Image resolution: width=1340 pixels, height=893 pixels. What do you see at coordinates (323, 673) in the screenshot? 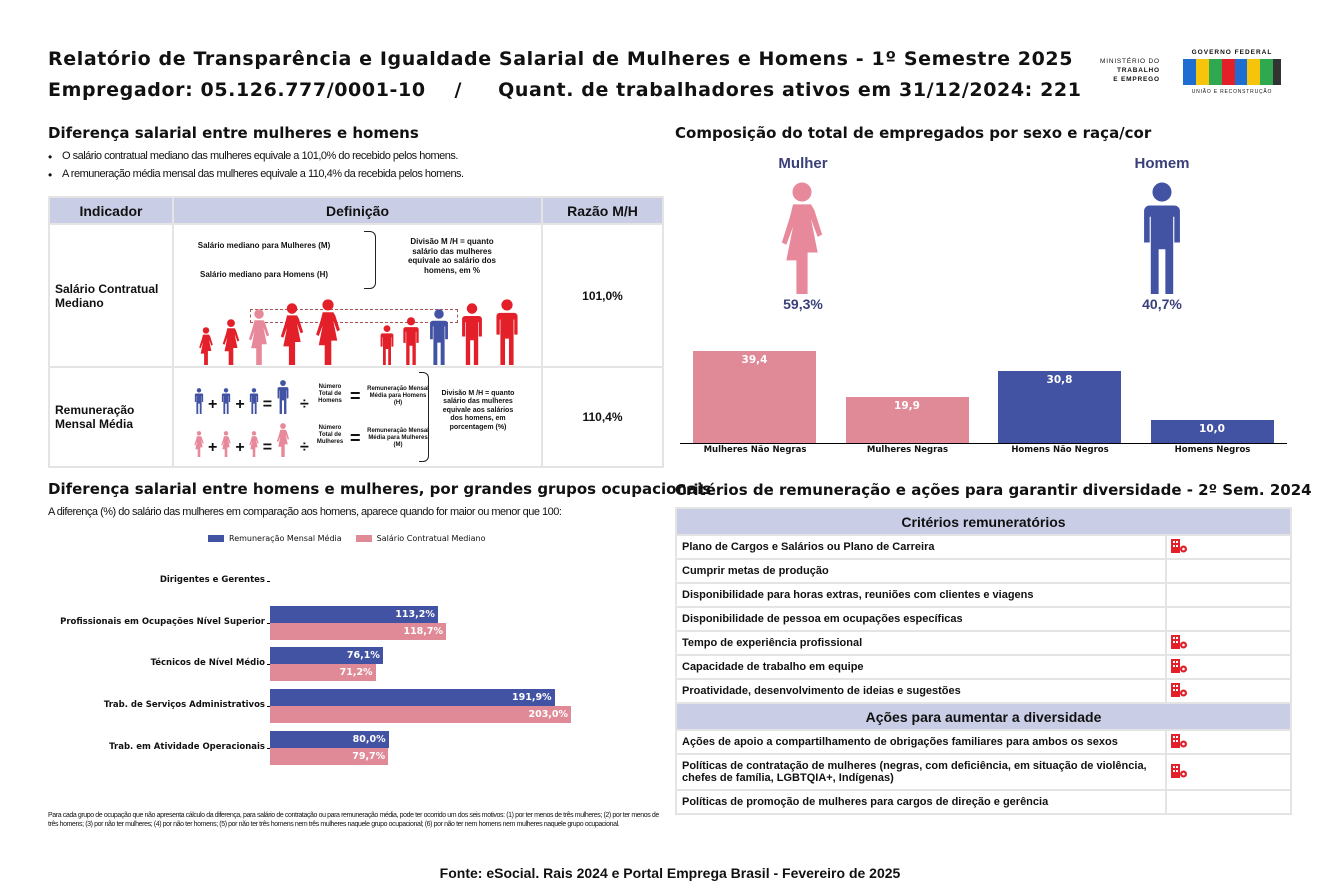
I see `bar-salario-contratual: 71,2%` at bounding box center [323, 673].